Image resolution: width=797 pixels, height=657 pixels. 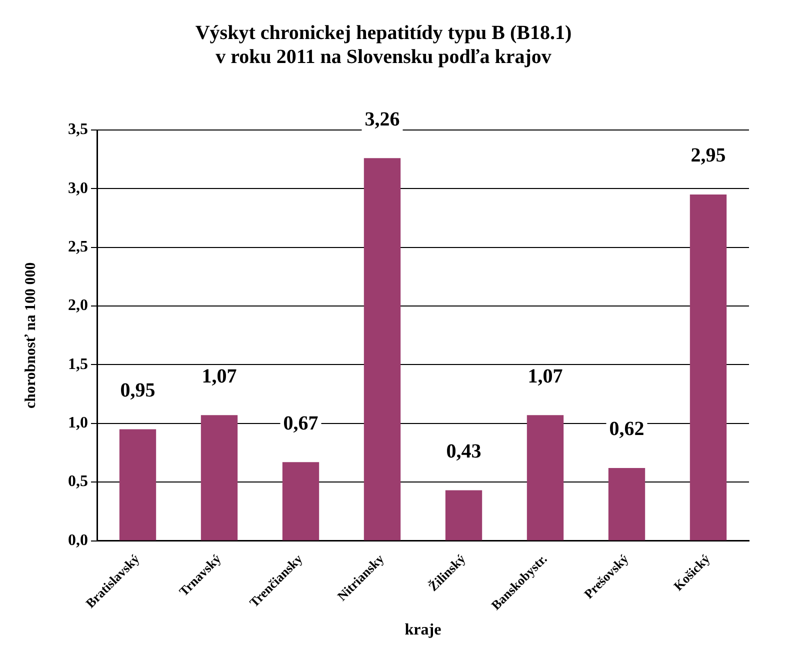 What do you see at coordinates (626, 429) in the screenshot?
I see `data-label: 0,62` at bounding box center [626, 429].